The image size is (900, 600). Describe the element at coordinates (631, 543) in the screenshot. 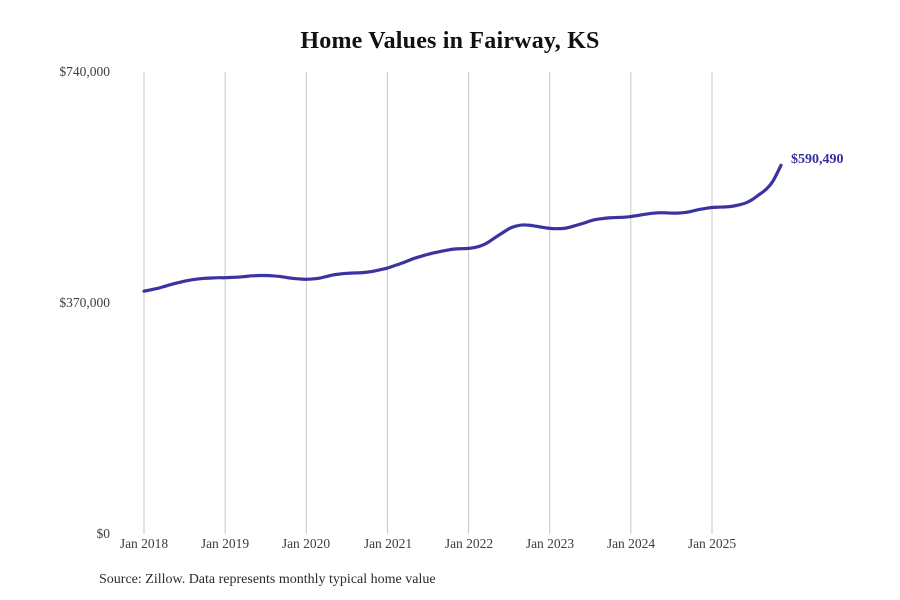

I see `x-tick-label-6: Jan 2024` at that location.